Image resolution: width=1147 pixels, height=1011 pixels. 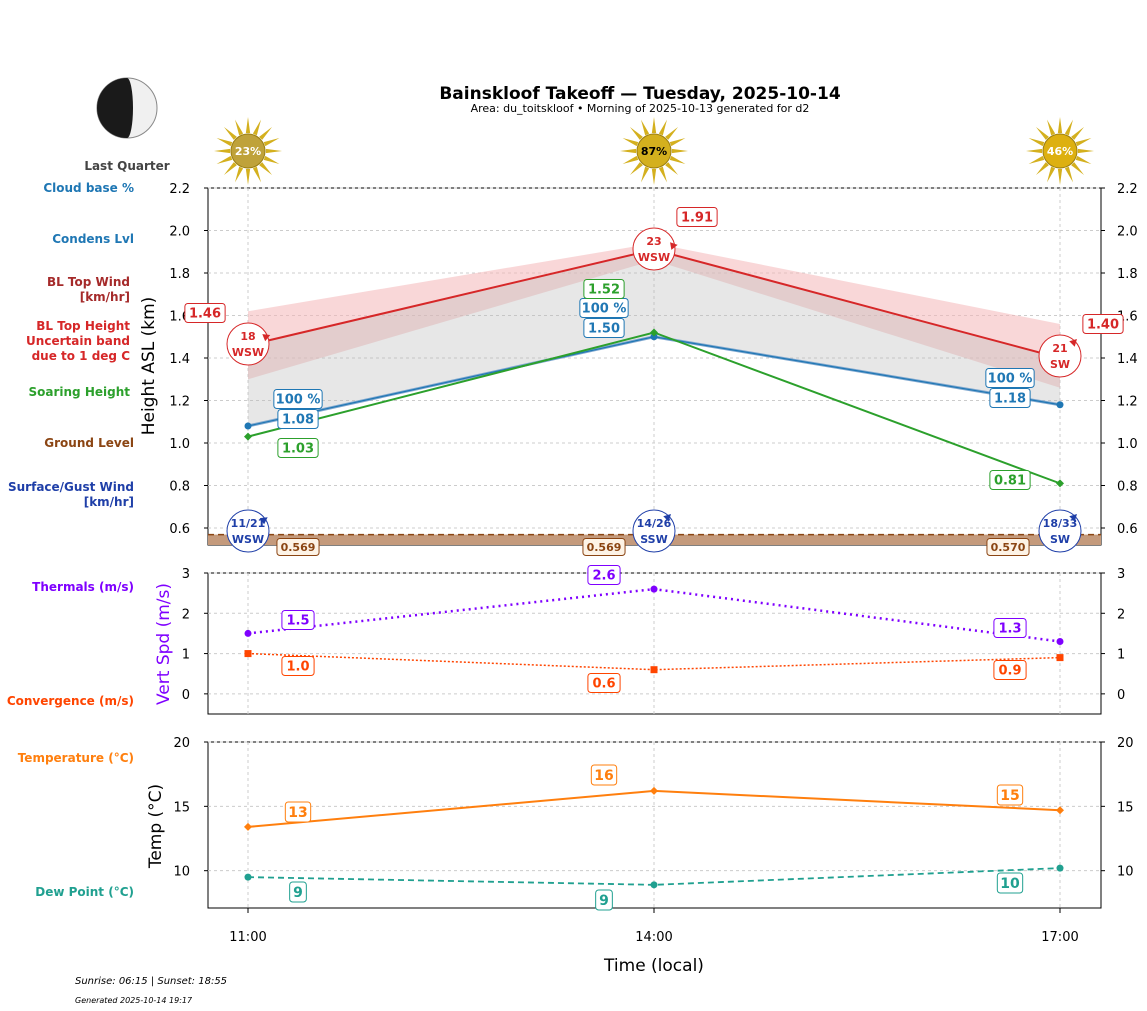 I want to click on legend-bl-band: Uncertain band, so click(x=78, y=341).